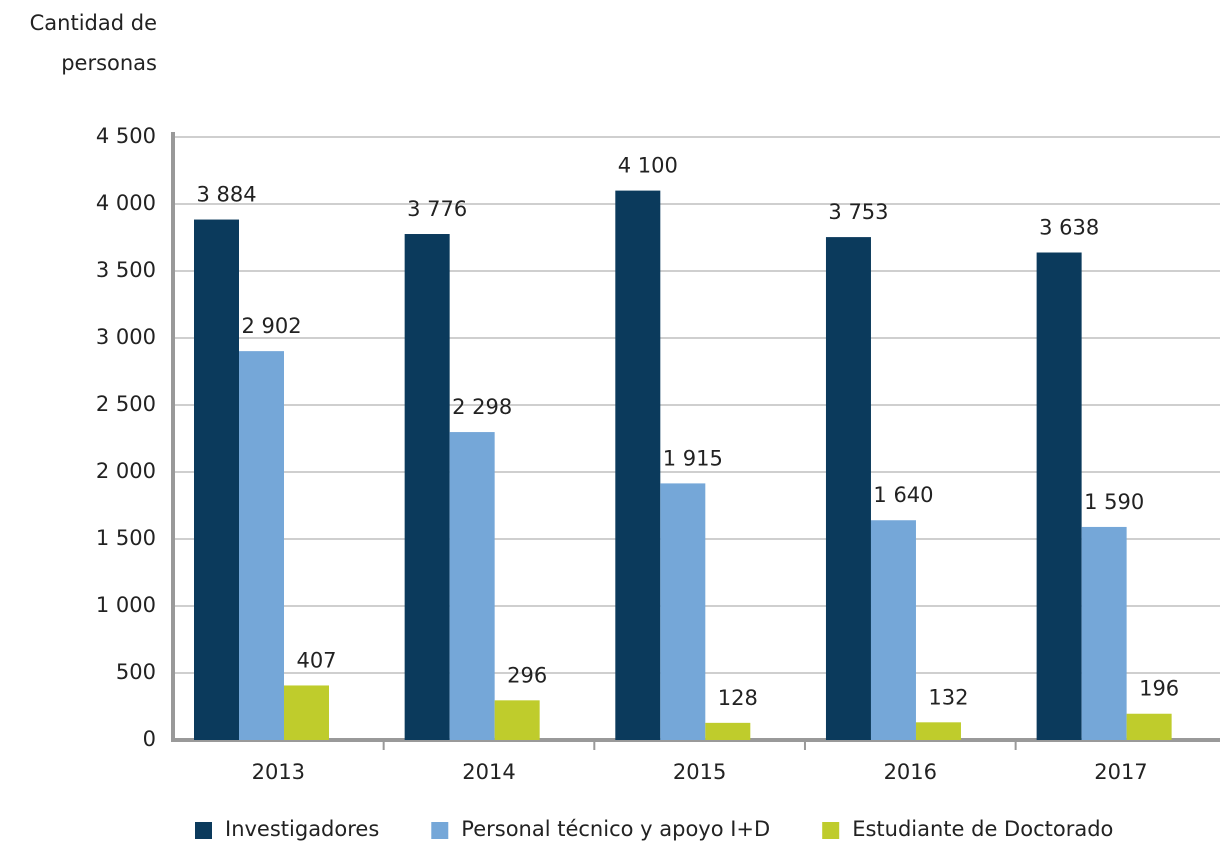 The width and height of the screenshot is (1220, 849). Describe the element at coordinates (149, 739) in the screenshot. I see `y-tick-label: 0` at that location.